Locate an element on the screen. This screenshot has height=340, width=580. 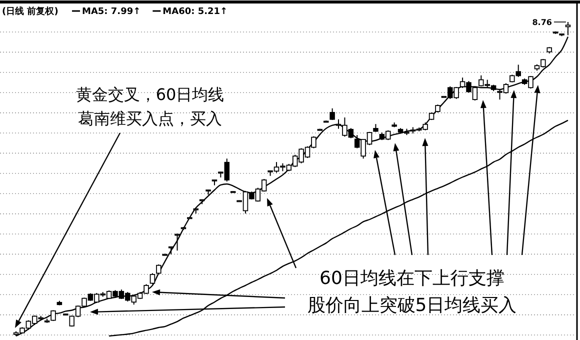
annotation: 股价向上突破5日均线买入 is located at coordinates (412, 305).